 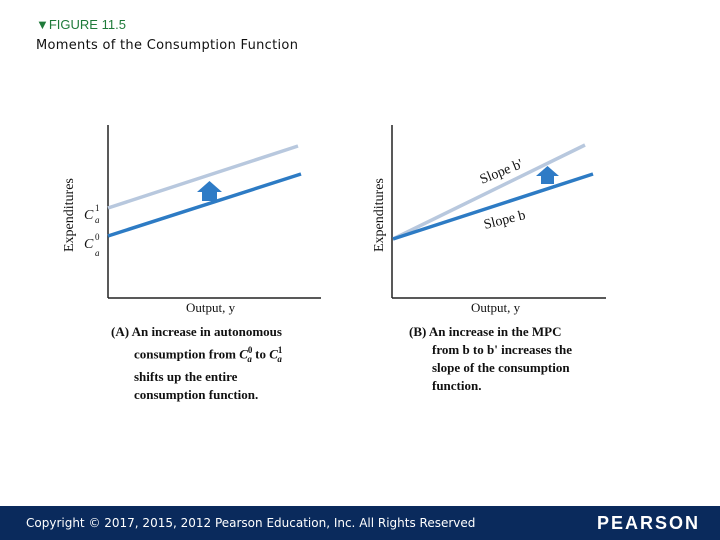 I want to click on panel-b-original-line, so click(x=493, y=206).